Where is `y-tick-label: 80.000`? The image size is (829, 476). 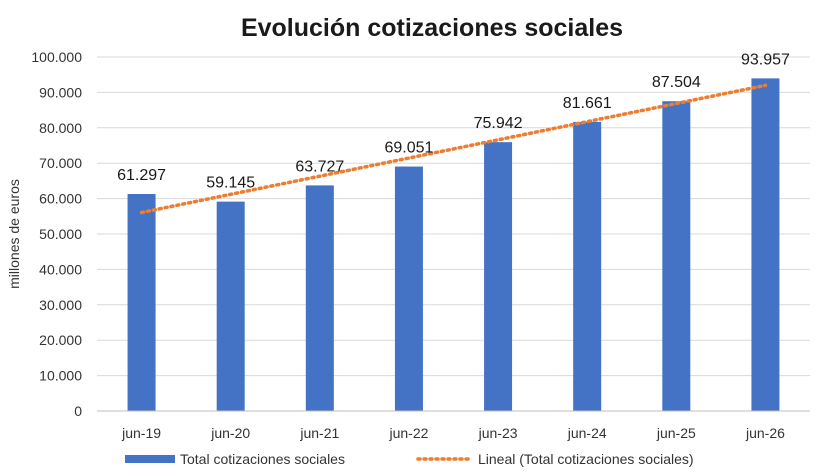
y-tick-label: 80.000 is located at coordinates (60, 128).